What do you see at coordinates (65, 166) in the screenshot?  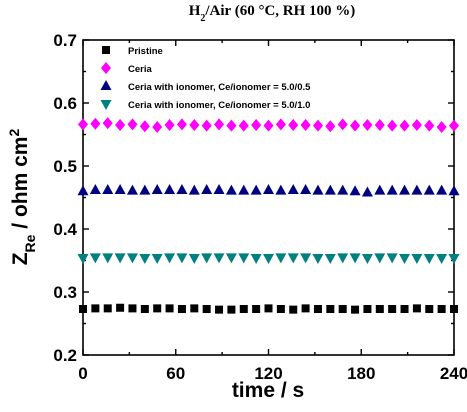 I see `y-tick-label: 0.5` at bounding box center [65, 166].